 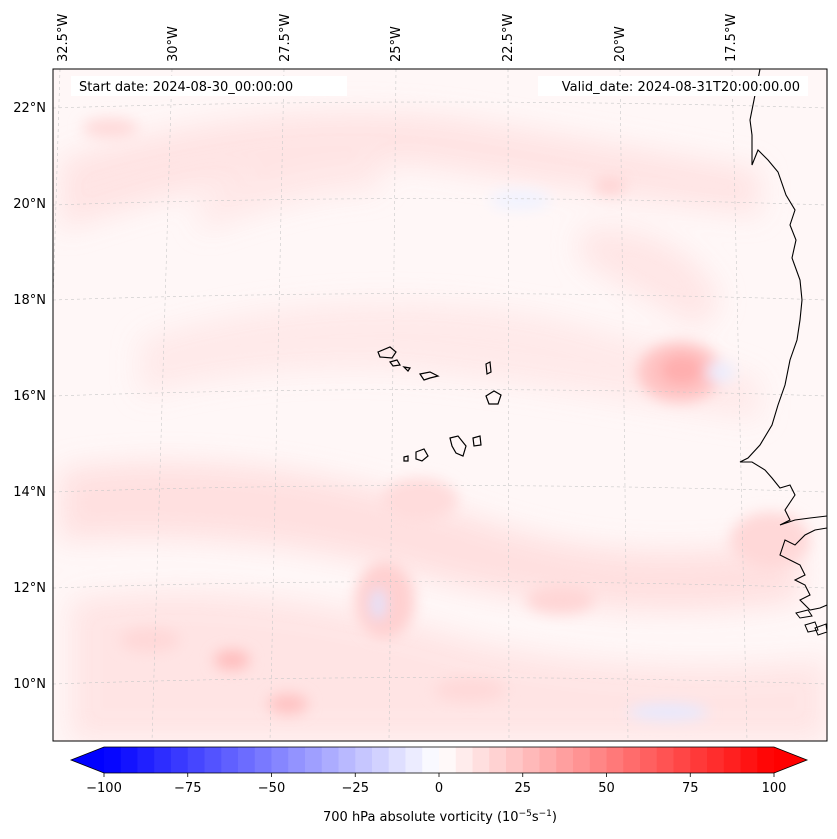 What do you see at coordinates (681, 87) in the screenshot?
I see `valid-date-text: Valid_date: 2024-08-31T20:00:00.00` at bounding box center [681, 87].